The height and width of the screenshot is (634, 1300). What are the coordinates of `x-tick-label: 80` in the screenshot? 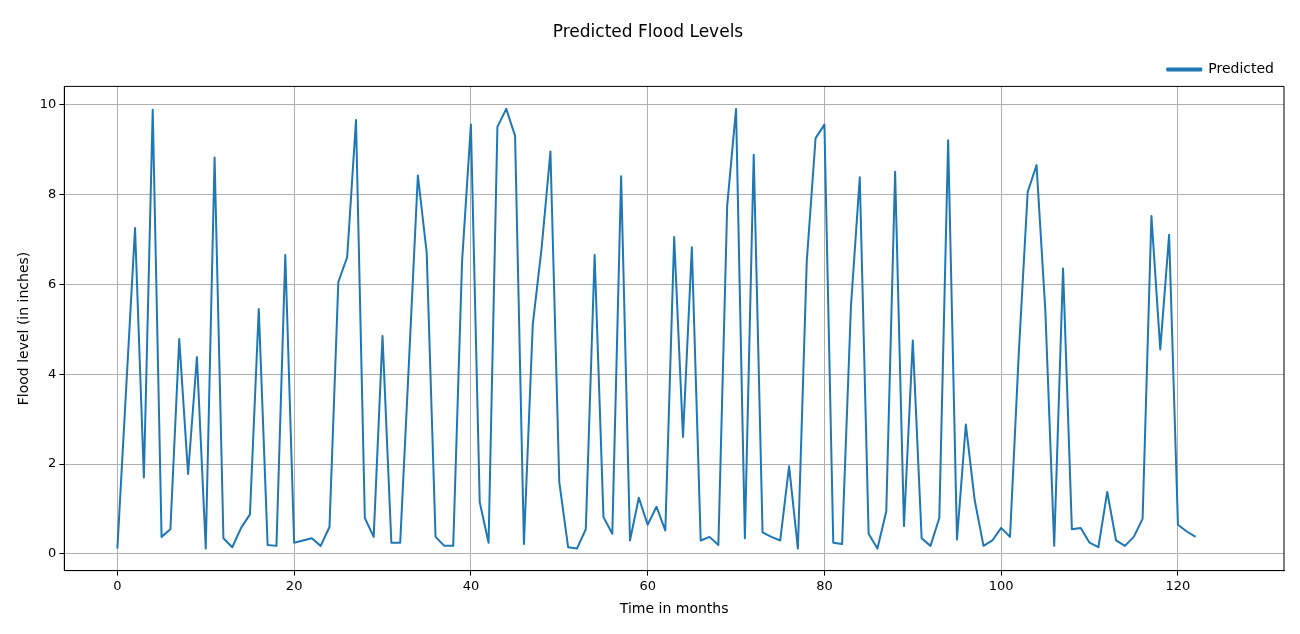 It's located at (824, 585).